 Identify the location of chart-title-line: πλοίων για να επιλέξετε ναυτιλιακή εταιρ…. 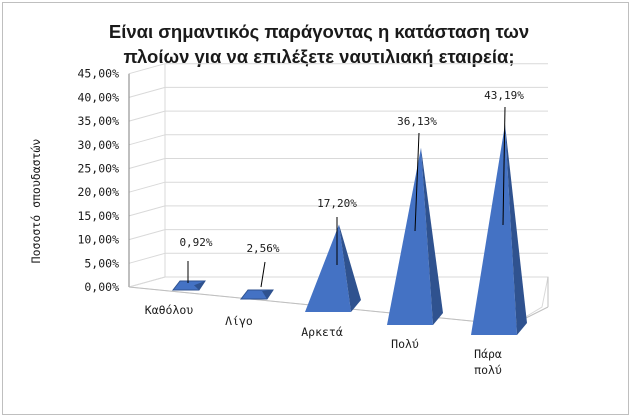
(318, 57).